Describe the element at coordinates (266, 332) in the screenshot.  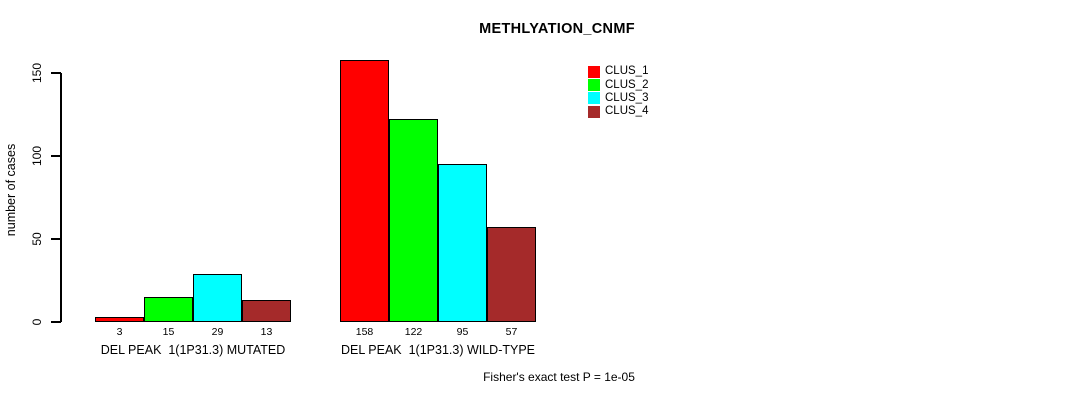
I see `bar-value-label: 13` at that location.